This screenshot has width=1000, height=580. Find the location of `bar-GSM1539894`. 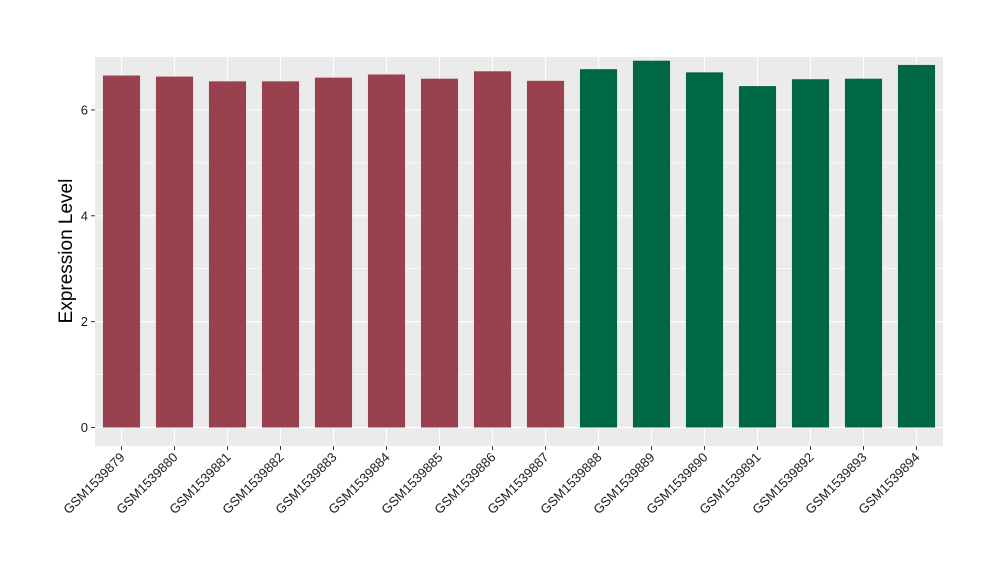

bar-GSM1539894 is located at coordinates (916, 246).